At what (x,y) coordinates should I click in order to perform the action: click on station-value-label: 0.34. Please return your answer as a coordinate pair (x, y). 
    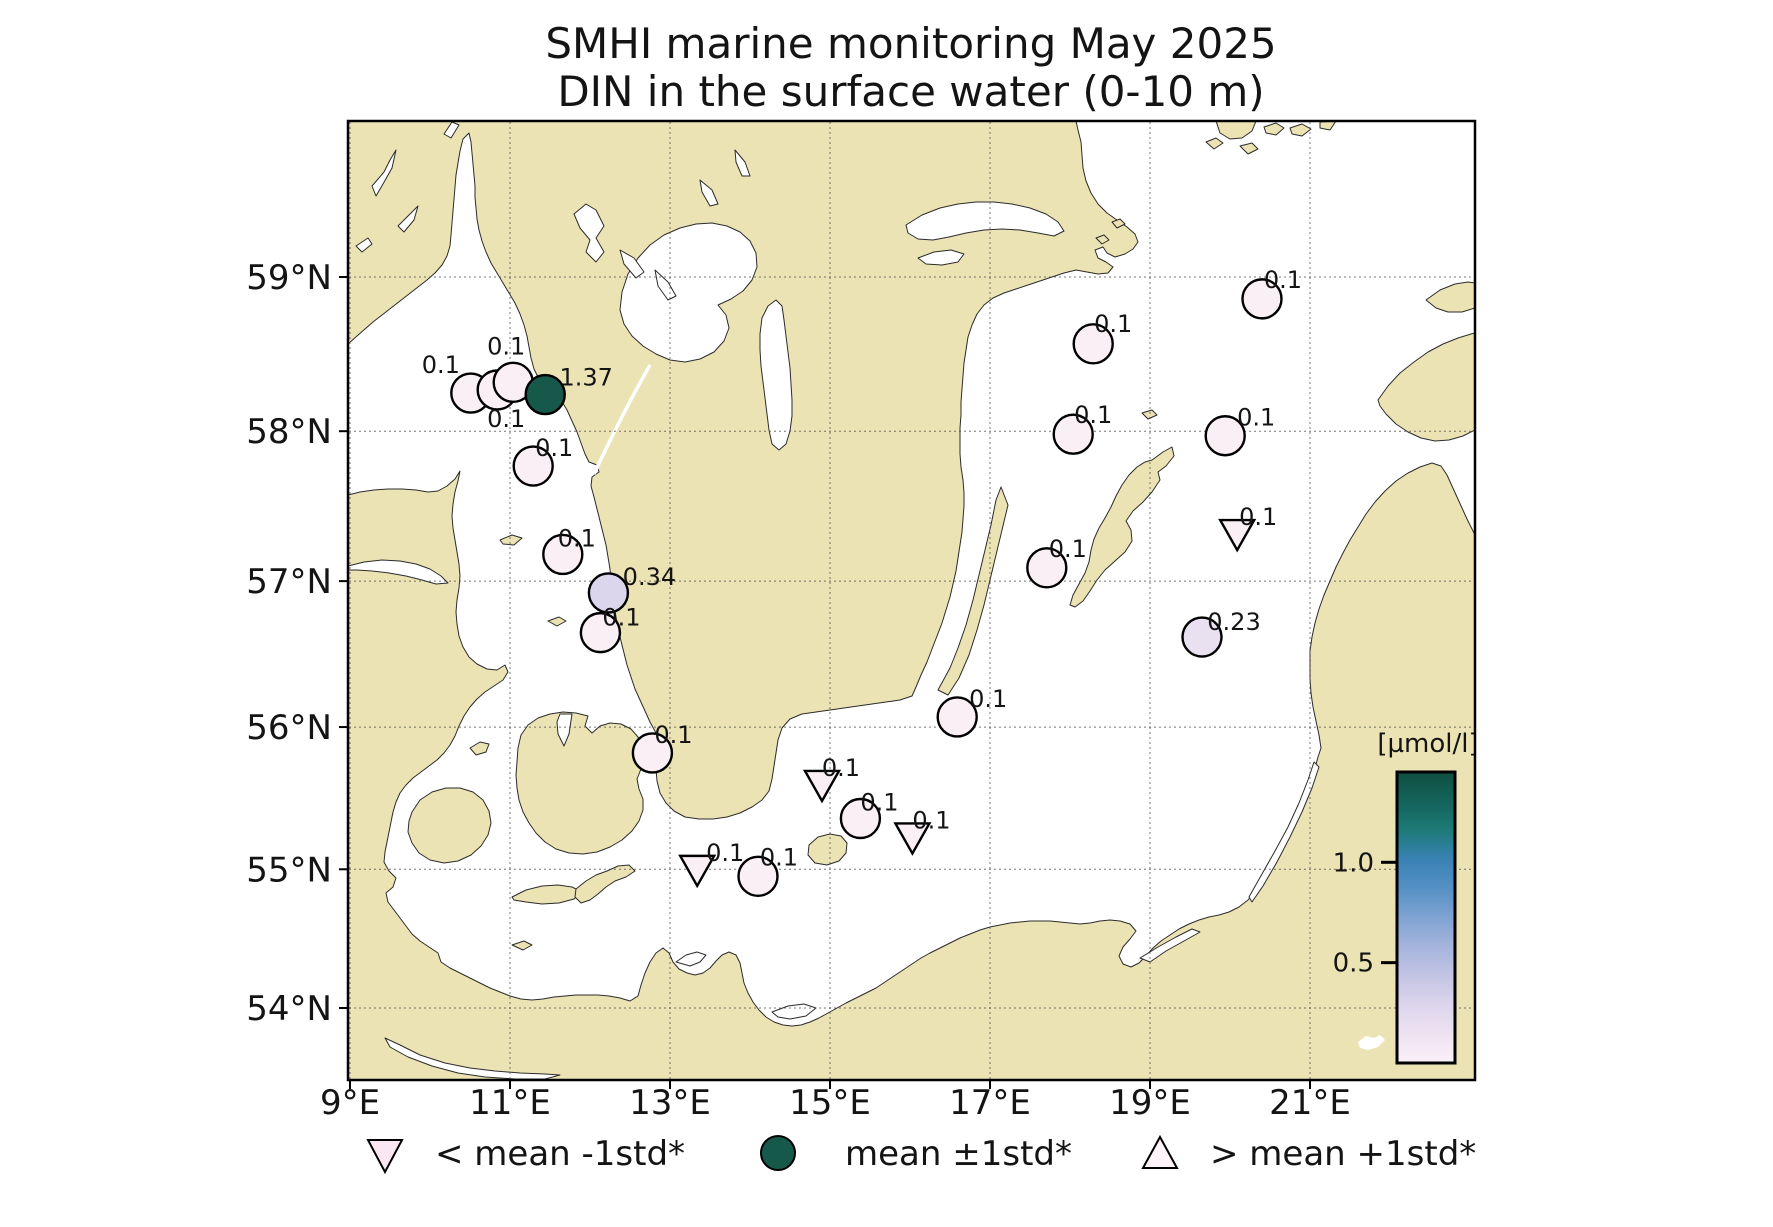
    Looking at the image, I should click on (649, 577).